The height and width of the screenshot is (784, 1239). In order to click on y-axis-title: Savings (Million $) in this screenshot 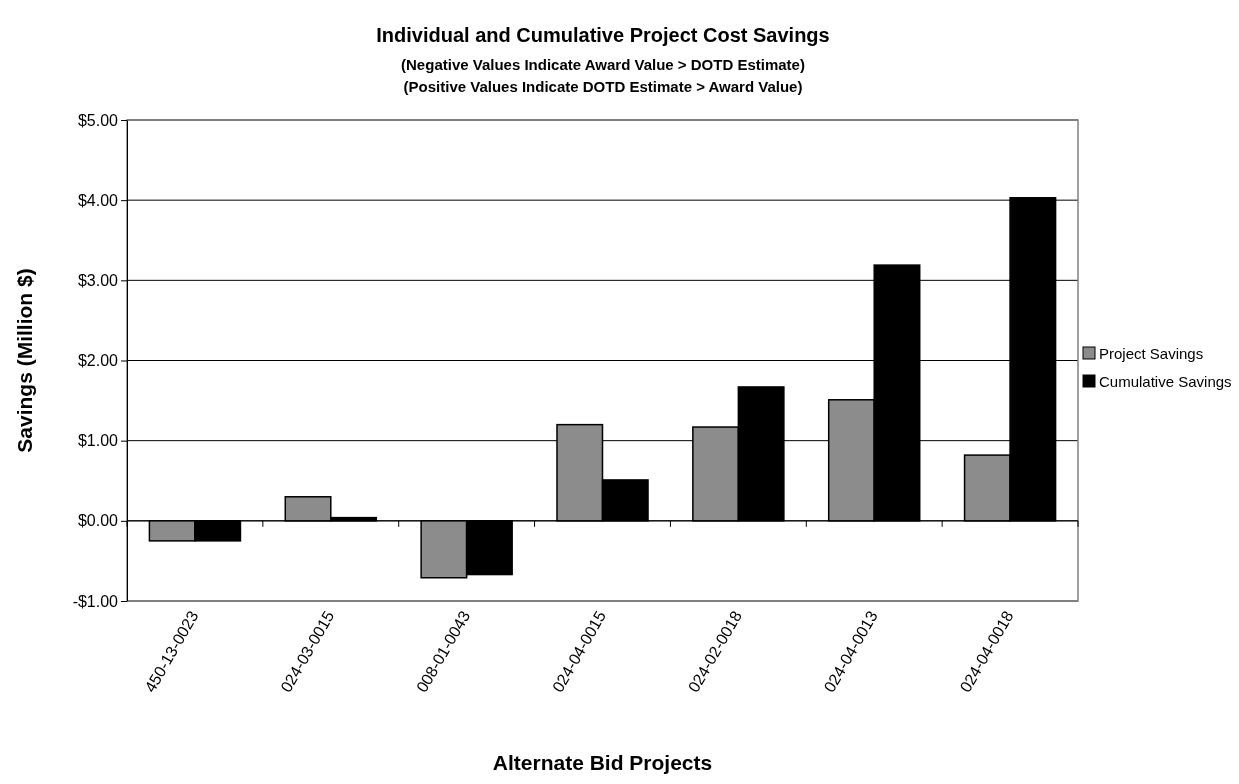, I will do `click(24, 360)`.